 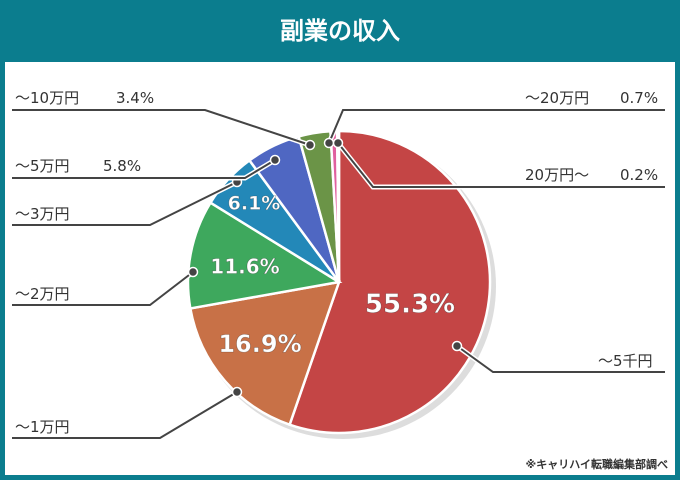 What do you see at coordinates (122, 166) in the screenshot?
I see `percent-label-5man: 5.8%` at bounding box center [122, 166].